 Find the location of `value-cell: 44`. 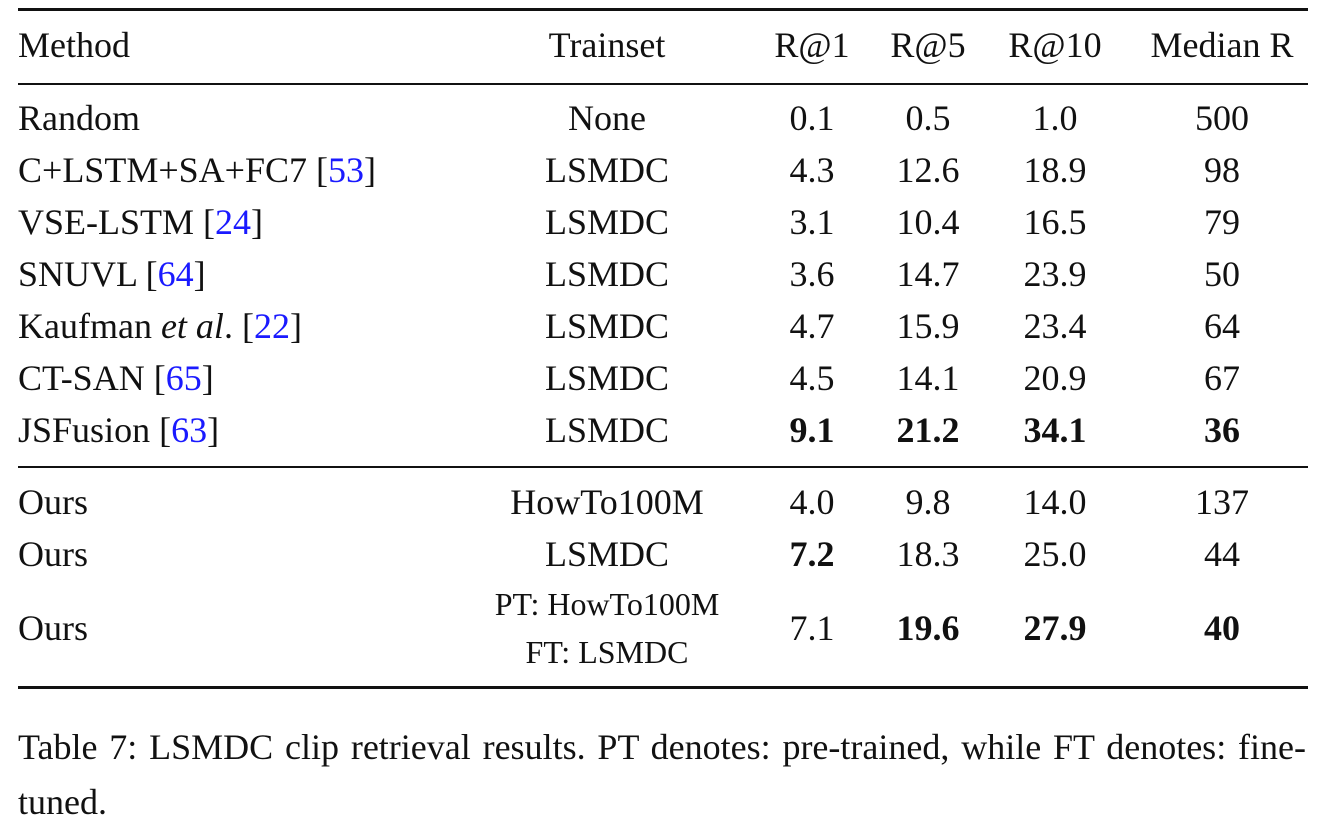

value-cell: 44 is located at coordinates (1222, 554).